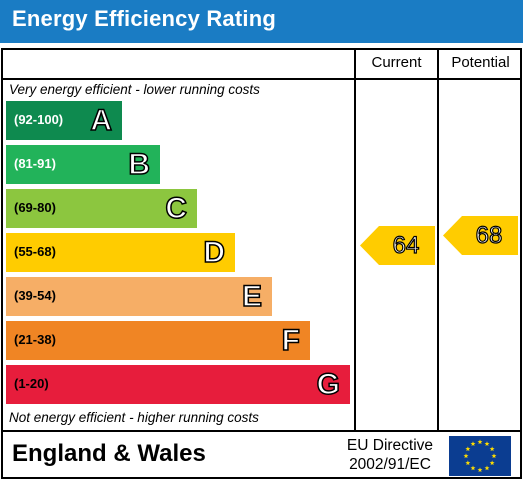  What do you see at coordinates (101, 120) in the screenshot?
I see `band-letter: A` at bounding box center [101, 120].